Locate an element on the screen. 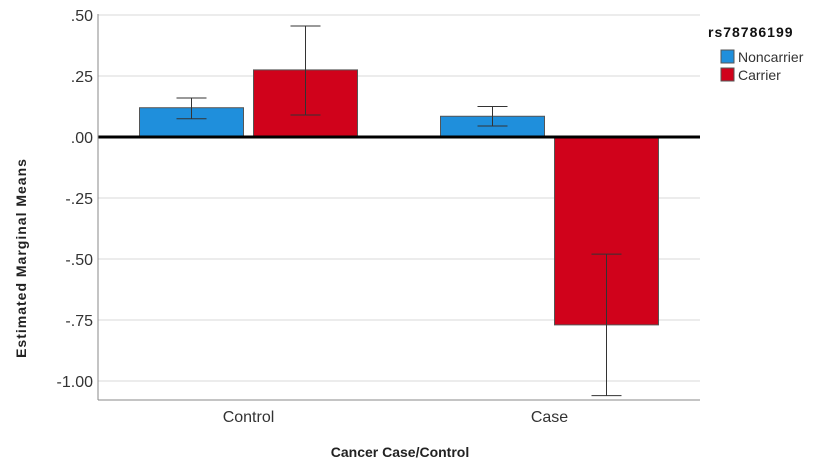 This screenshot has width=828, height=460. x-tick-label: Control is located at coordinates (249, 417).